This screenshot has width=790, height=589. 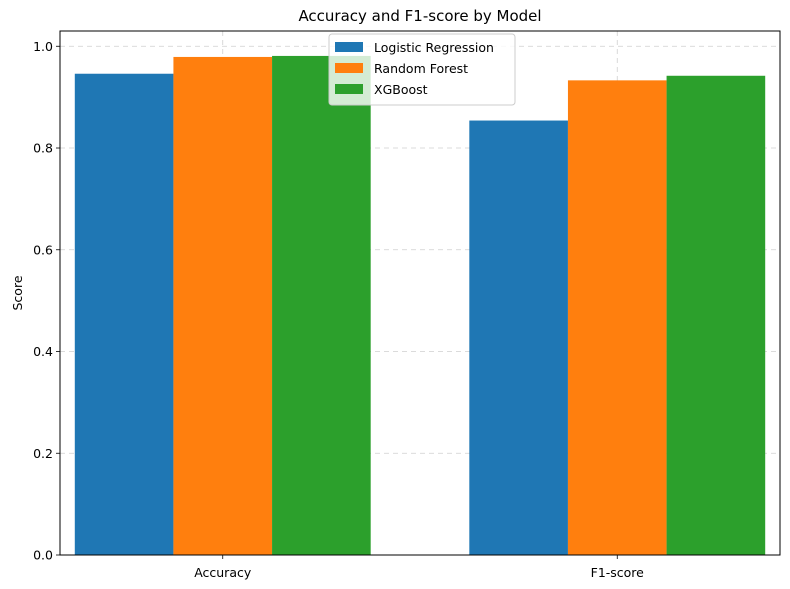 What do you see at coordinates (419, 567) in the screenshot?
I see `x-axis: Accuracy F1-score` at bounding box center [419, 567].